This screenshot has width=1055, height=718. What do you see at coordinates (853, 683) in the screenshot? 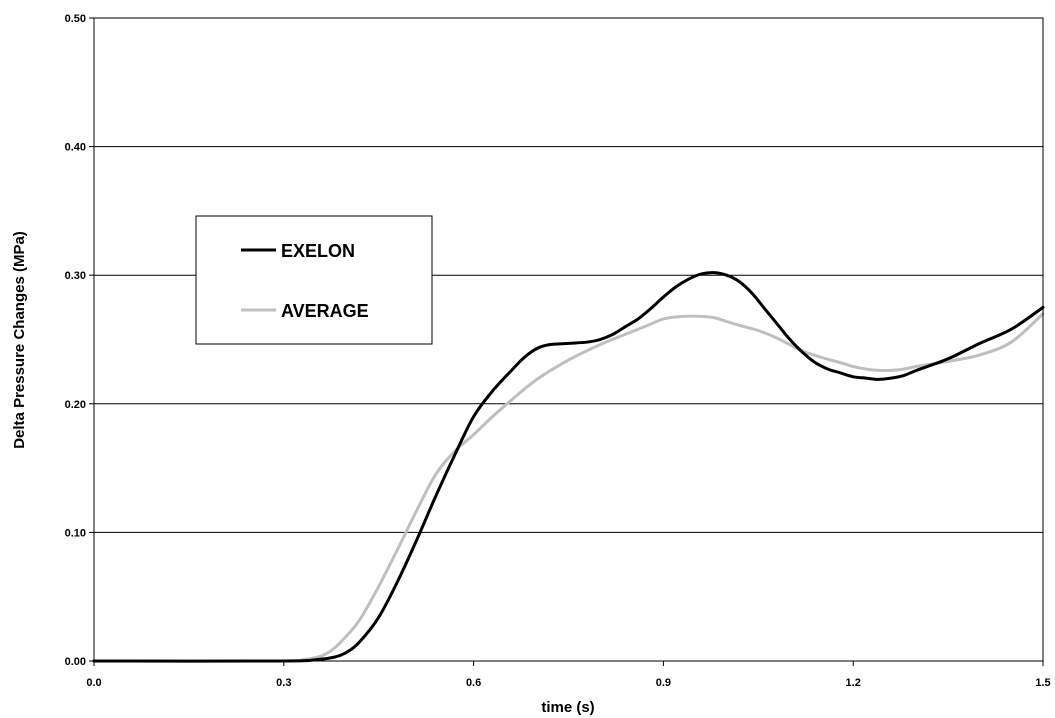
I see `x-tick-label: 1.2` at bounding box center [853, 683].